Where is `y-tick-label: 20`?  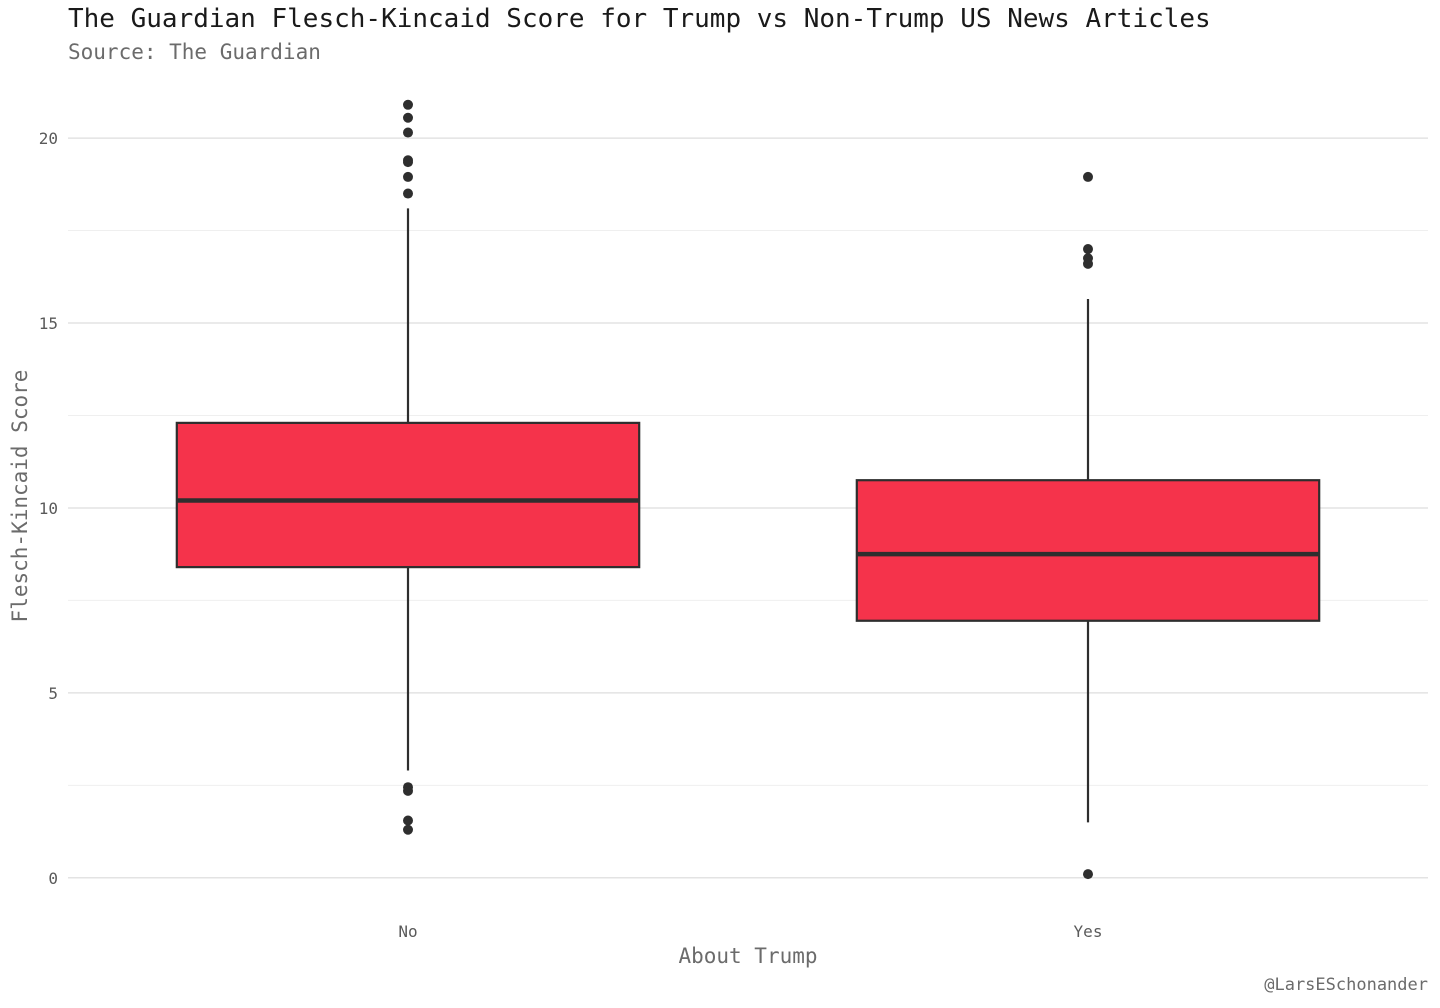 y-tick-label: 20 is located at coordinates (48, 138).